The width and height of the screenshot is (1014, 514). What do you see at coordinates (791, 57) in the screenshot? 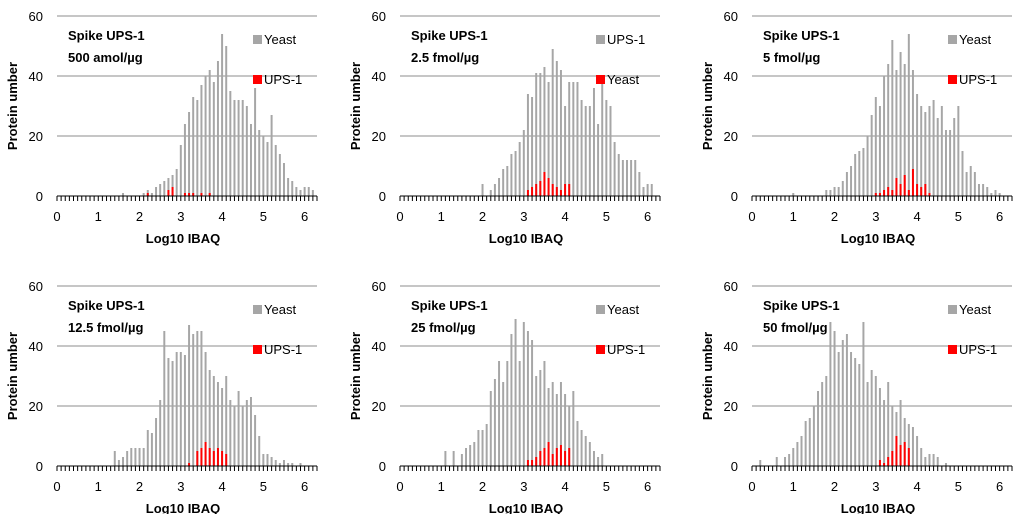
I see `spike-annotation: 5 fmol/µg` at bounding box center [791, 57].